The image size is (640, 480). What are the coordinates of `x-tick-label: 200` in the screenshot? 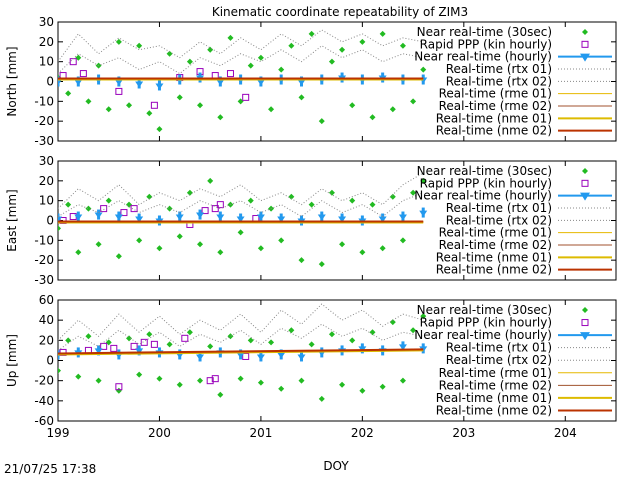 It's located at (159, 433).